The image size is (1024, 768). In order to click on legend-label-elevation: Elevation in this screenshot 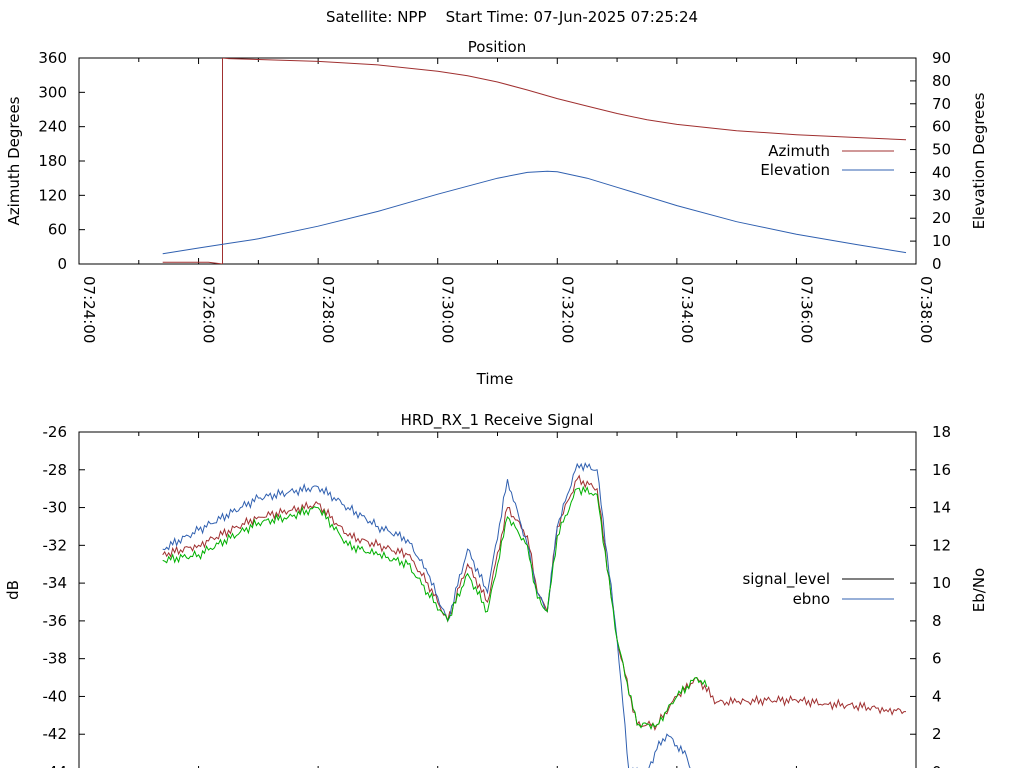, I will do `click(795, 170)`.